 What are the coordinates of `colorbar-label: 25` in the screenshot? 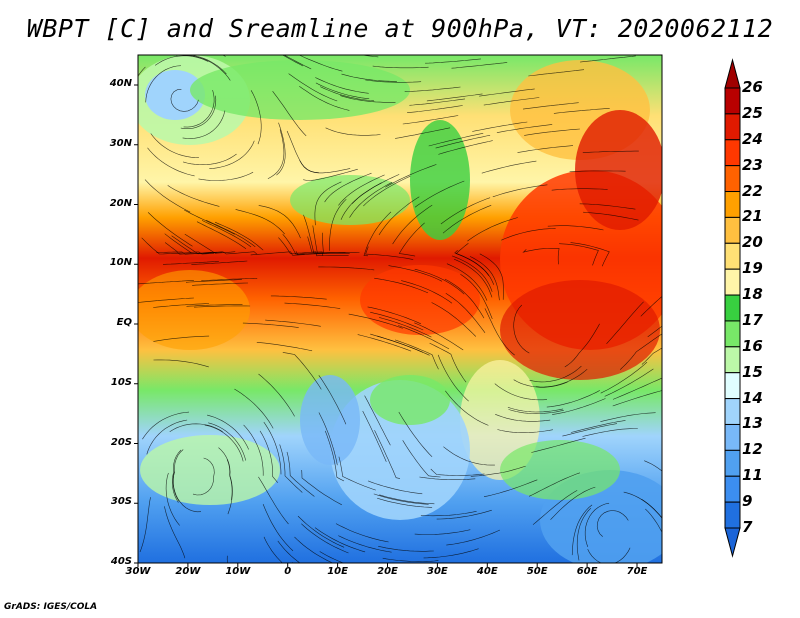 It's located at (752, 112).